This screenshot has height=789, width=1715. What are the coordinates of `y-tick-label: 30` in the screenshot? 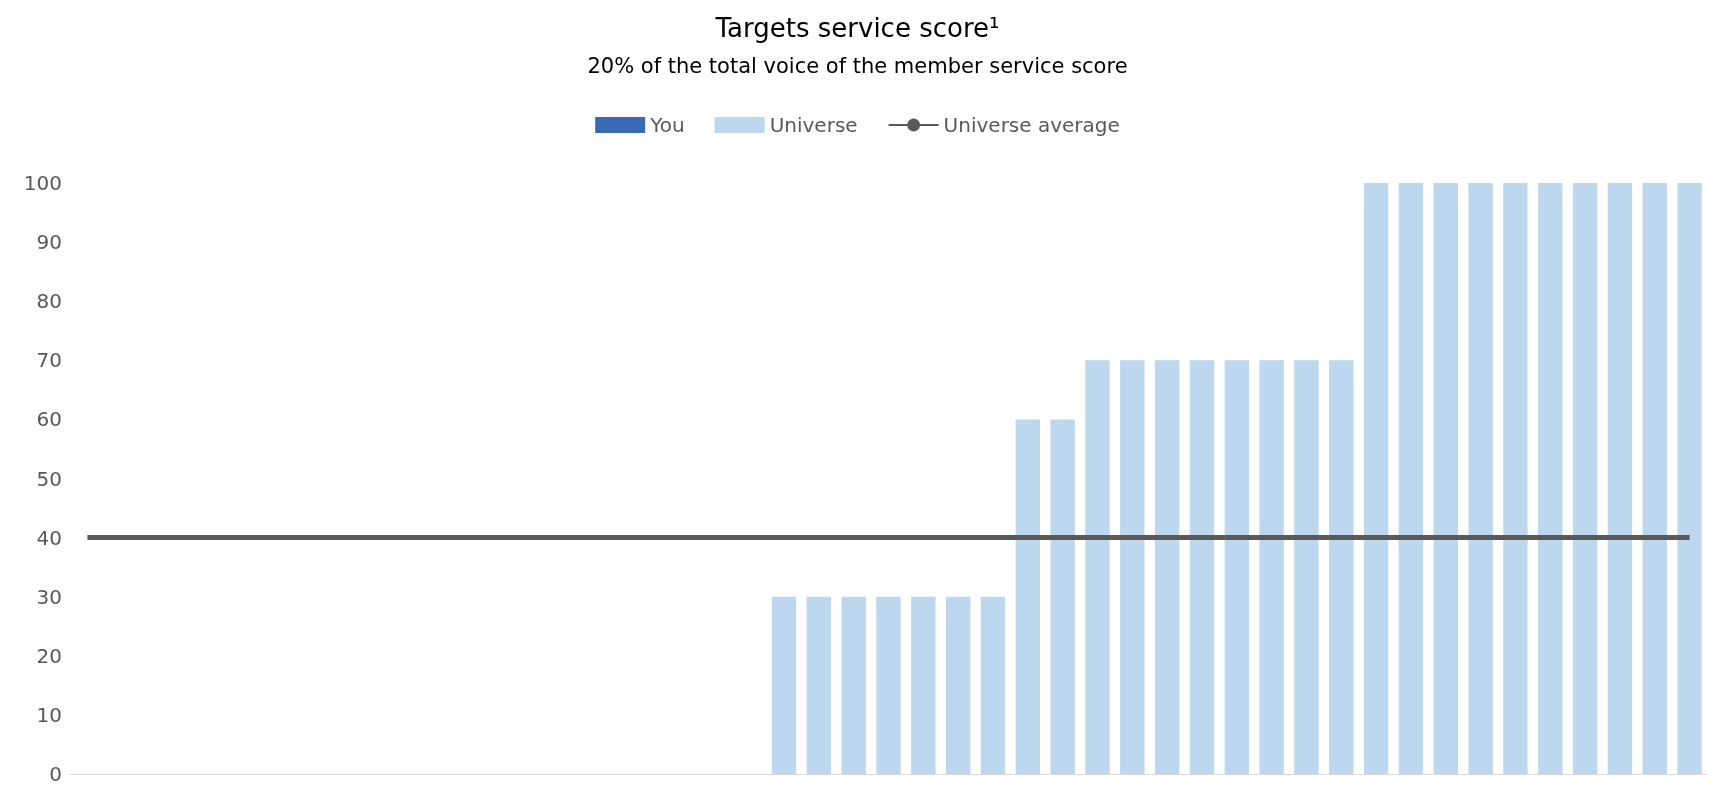 It's located at (49, 596).